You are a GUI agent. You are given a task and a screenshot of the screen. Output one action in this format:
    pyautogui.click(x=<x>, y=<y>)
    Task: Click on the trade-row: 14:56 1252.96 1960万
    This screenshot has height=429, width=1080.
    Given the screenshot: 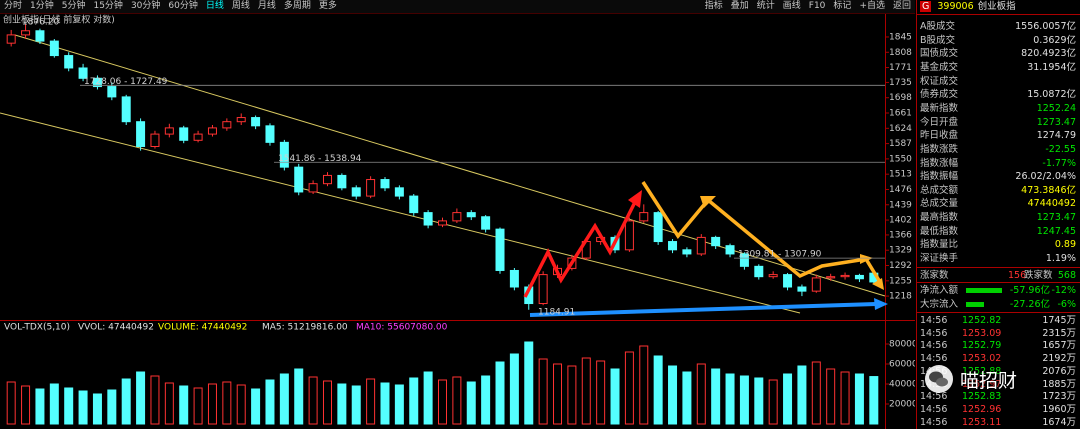 What is the action you would take?
    pyautogui.click(x=999, y=409)
    